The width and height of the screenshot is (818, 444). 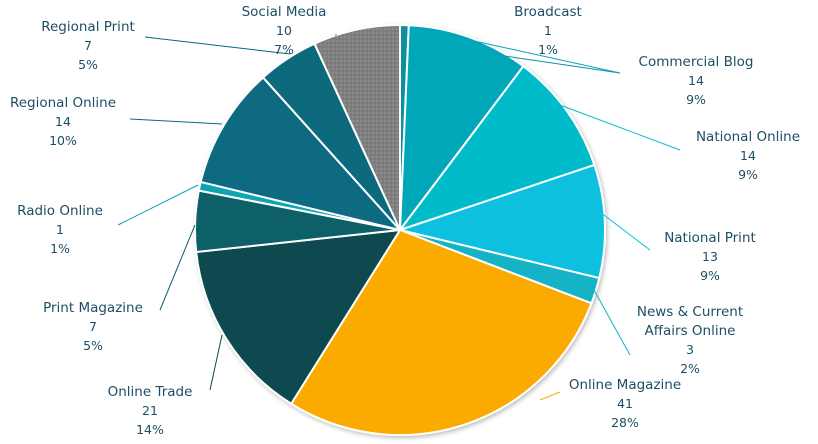 What do you see at coordinates (298, 317) in the screenshot?
I see `pie-slice-online-trade` at bounding box center [298, 317].